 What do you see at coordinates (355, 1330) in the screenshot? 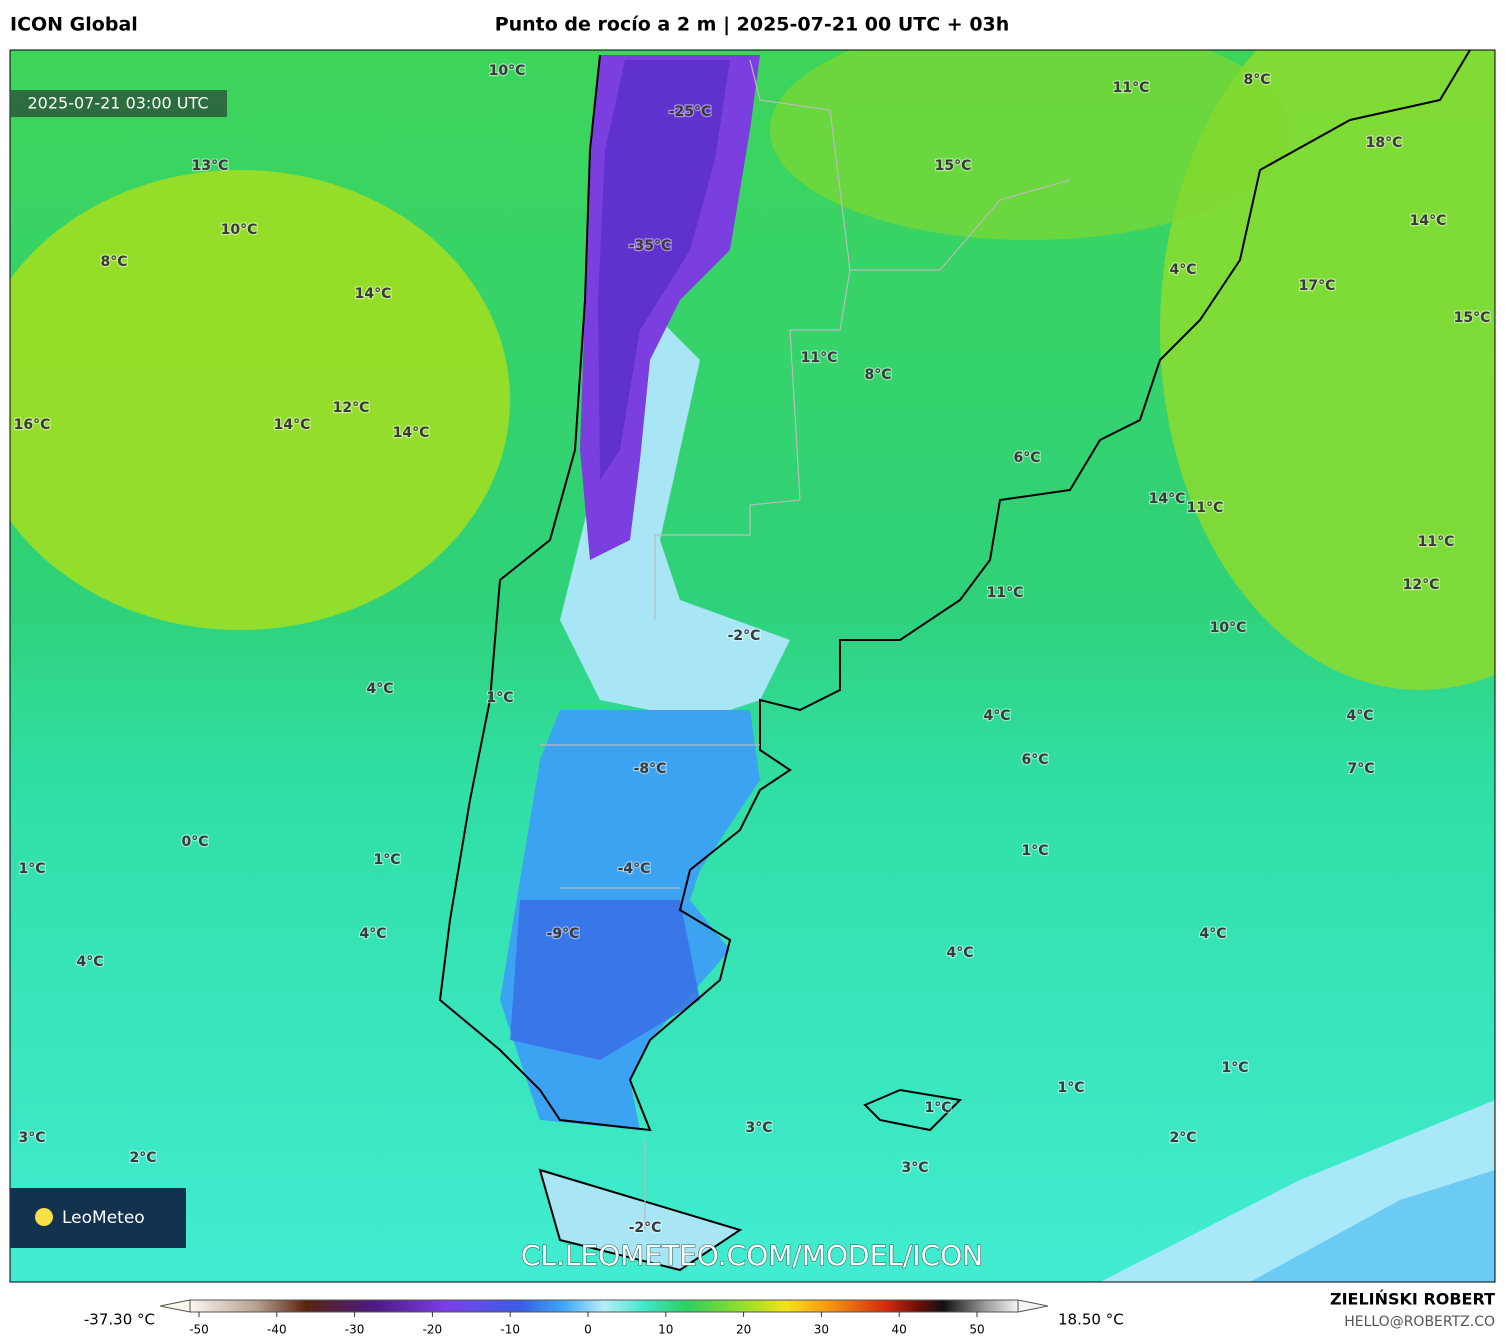
I see `colorbar-tick-label: -30` at bounding box center [355, 1330].